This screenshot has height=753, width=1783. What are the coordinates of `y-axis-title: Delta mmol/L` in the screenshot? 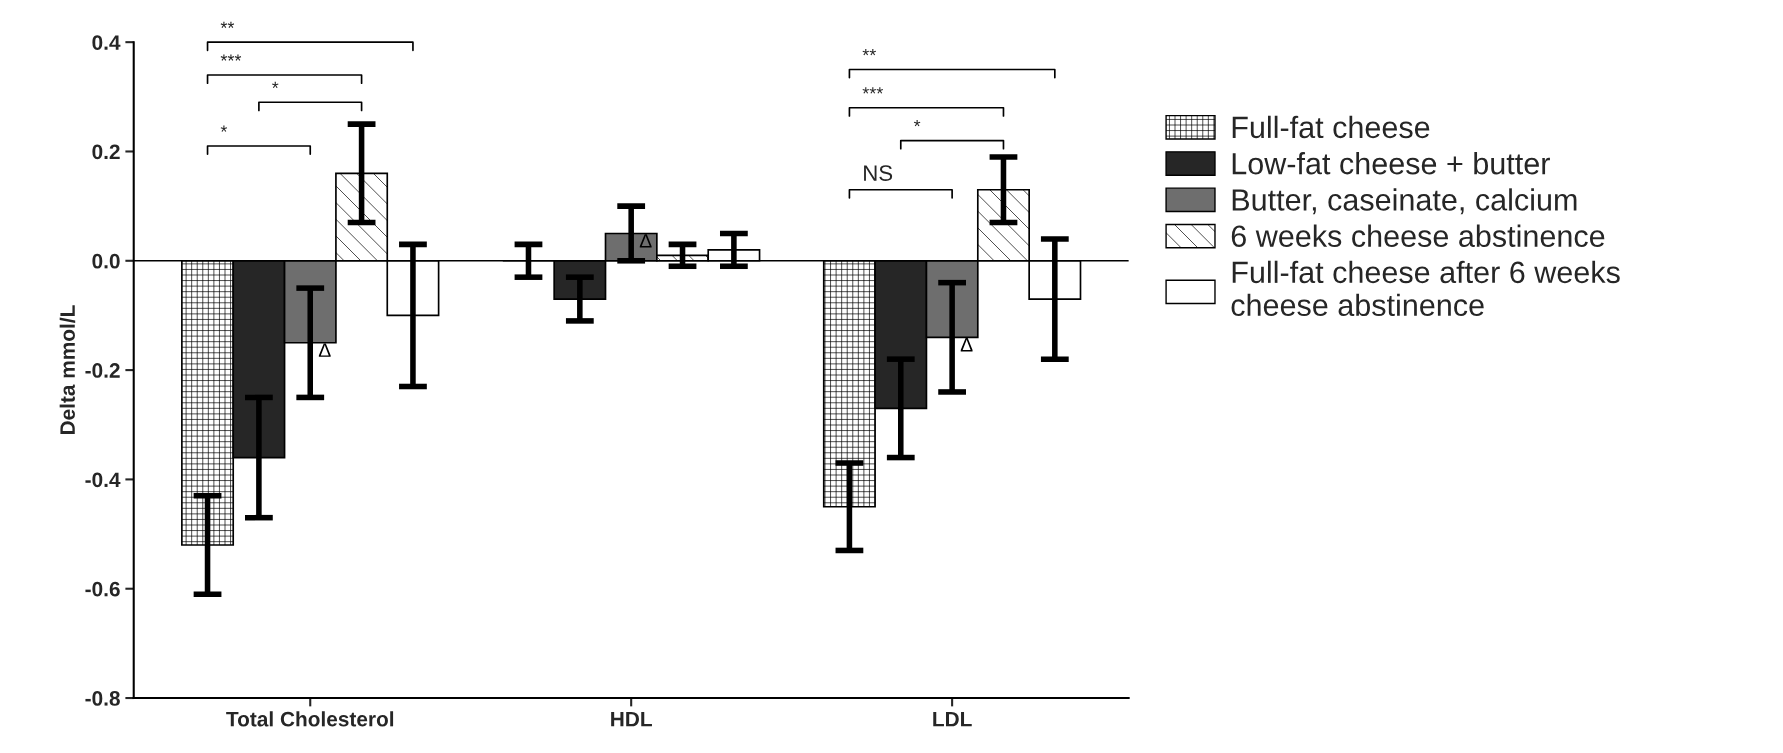 It's located at (67, 370).